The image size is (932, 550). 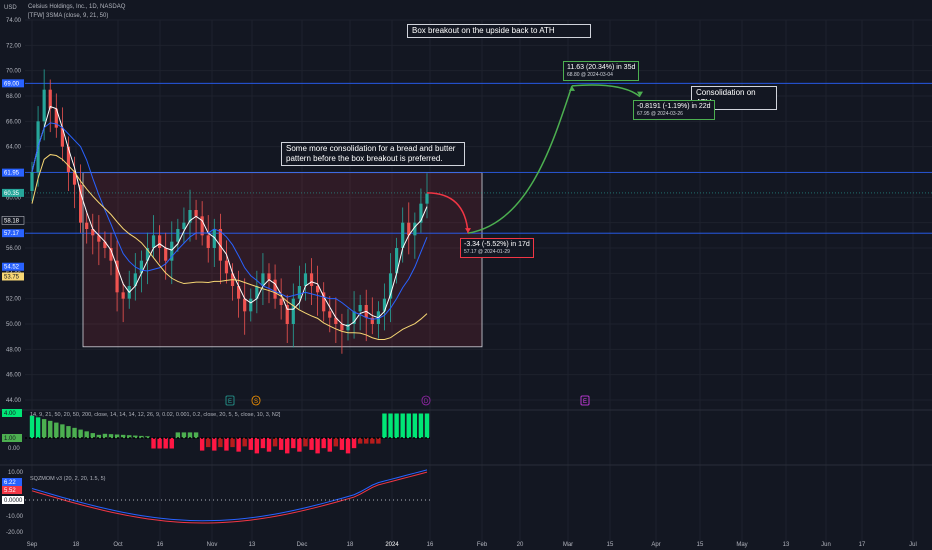 I want to click on x-tick-label: Nov, so click(x=212, y=545).